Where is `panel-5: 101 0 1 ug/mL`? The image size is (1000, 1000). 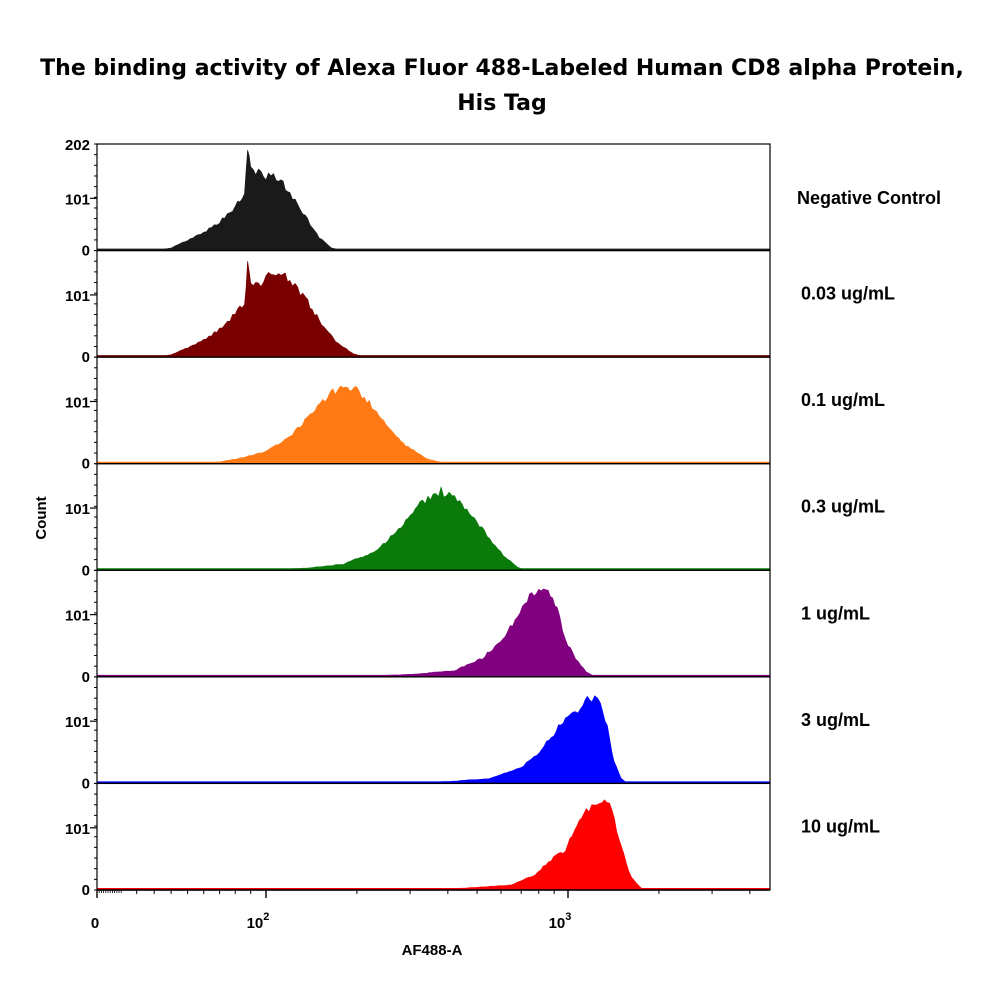 panel-5: 101 0 1 ug/mL is located at coordinates (467, 627).